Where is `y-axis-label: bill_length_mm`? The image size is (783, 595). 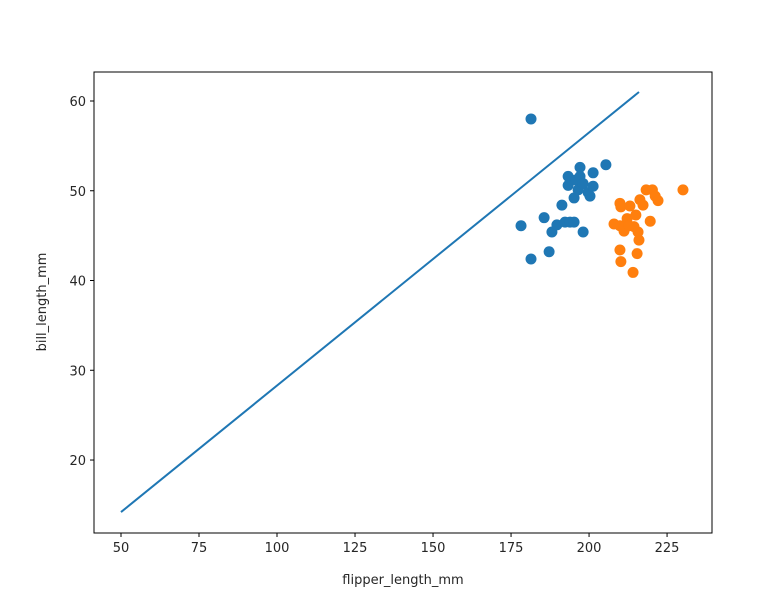 y-axis-label: bill_length_mm is located at coordinates (42, 302).